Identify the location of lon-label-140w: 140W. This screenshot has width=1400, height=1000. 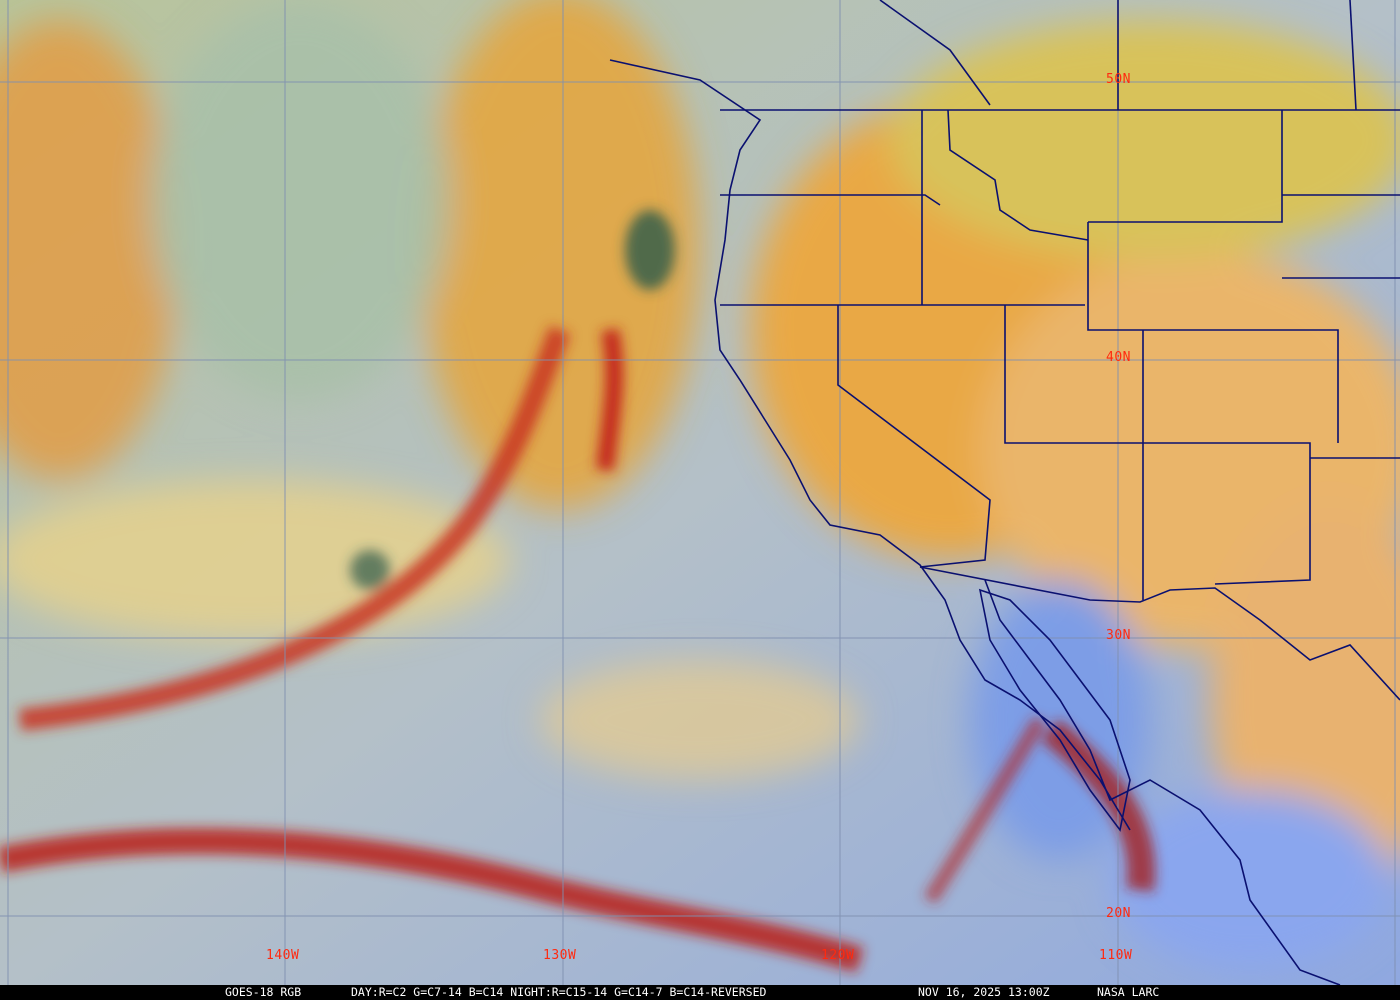
(283, 955).